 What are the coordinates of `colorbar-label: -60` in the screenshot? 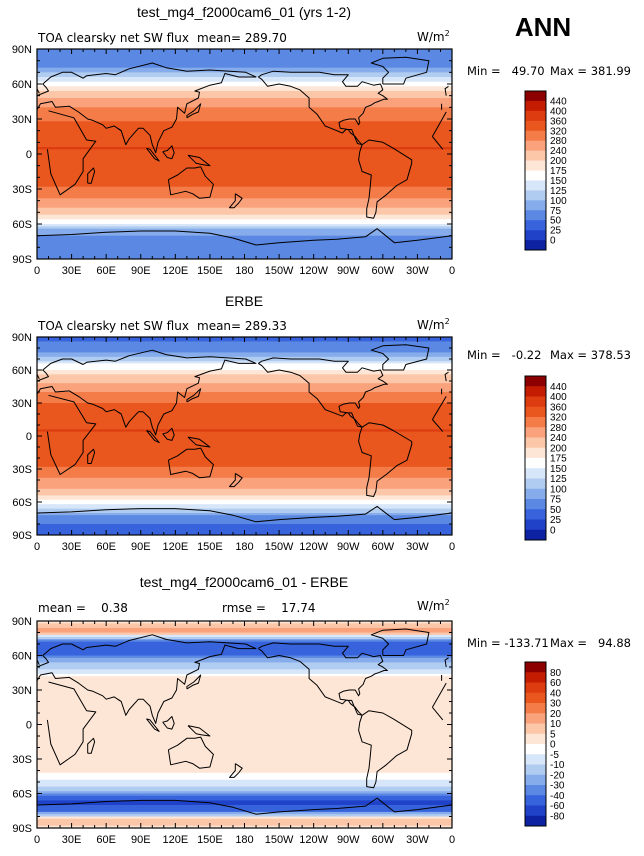 It's located at (557, 806).